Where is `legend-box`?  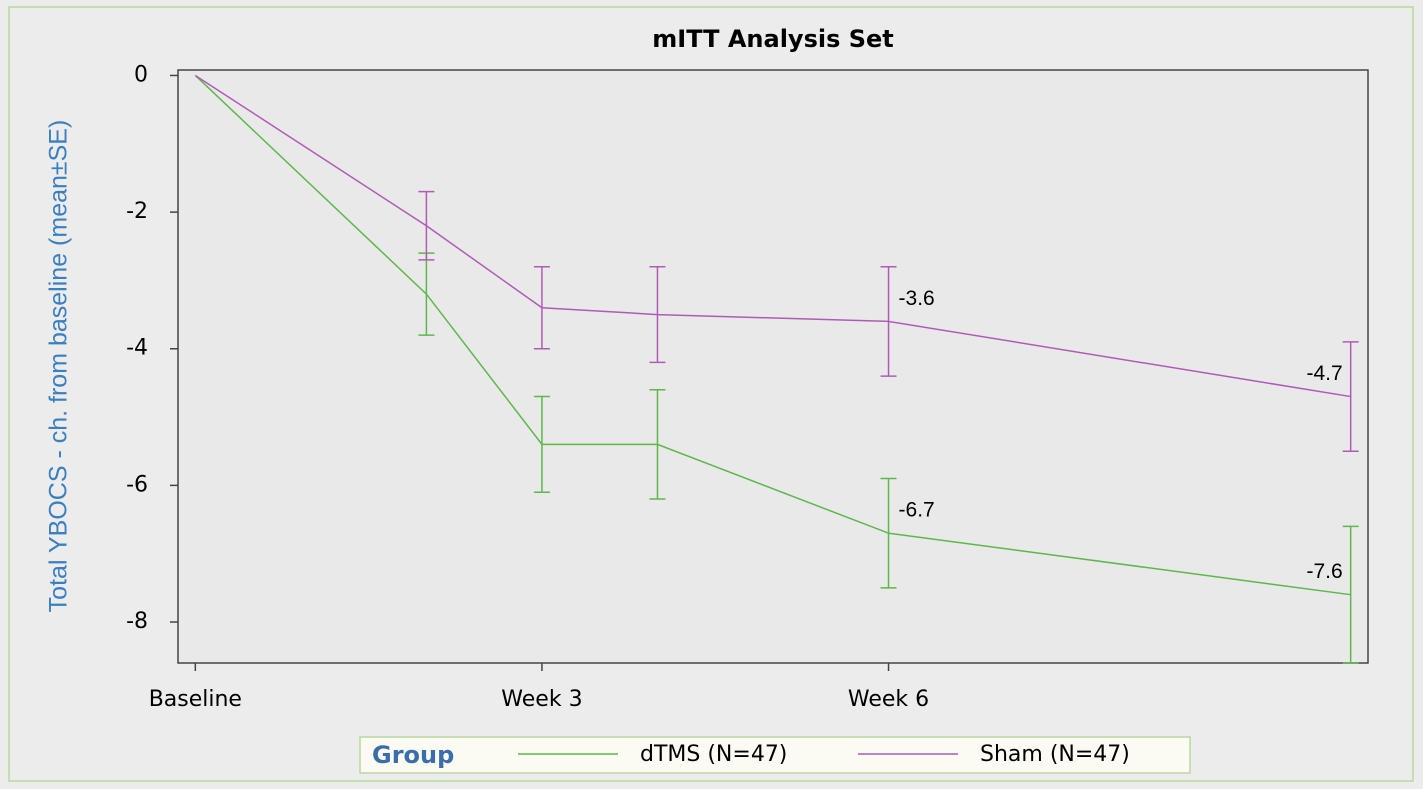
legend-box is located at coordinates (775, 755).